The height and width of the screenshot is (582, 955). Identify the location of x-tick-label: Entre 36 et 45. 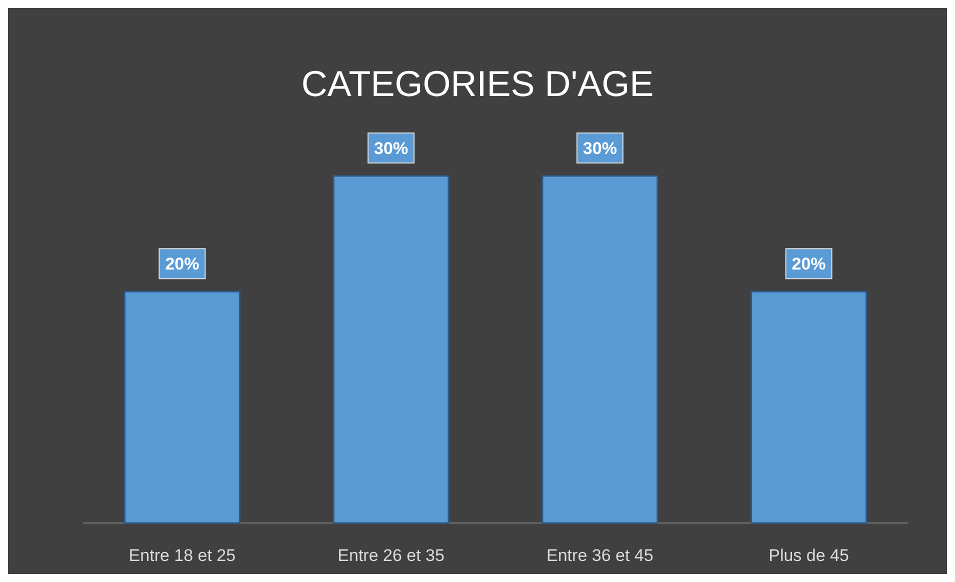
(600, 555).